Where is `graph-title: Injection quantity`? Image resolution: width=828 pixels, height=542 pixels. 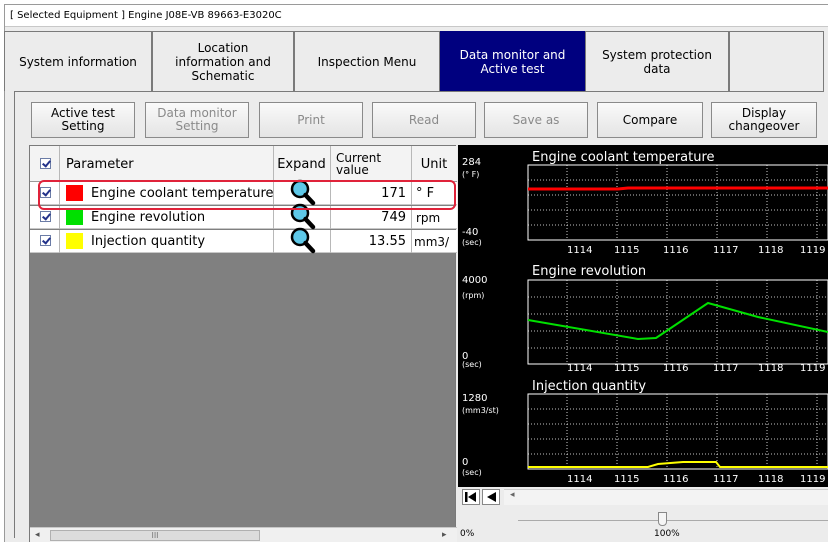
graph-title: Injection quantity is located at coordinates (589, 386).